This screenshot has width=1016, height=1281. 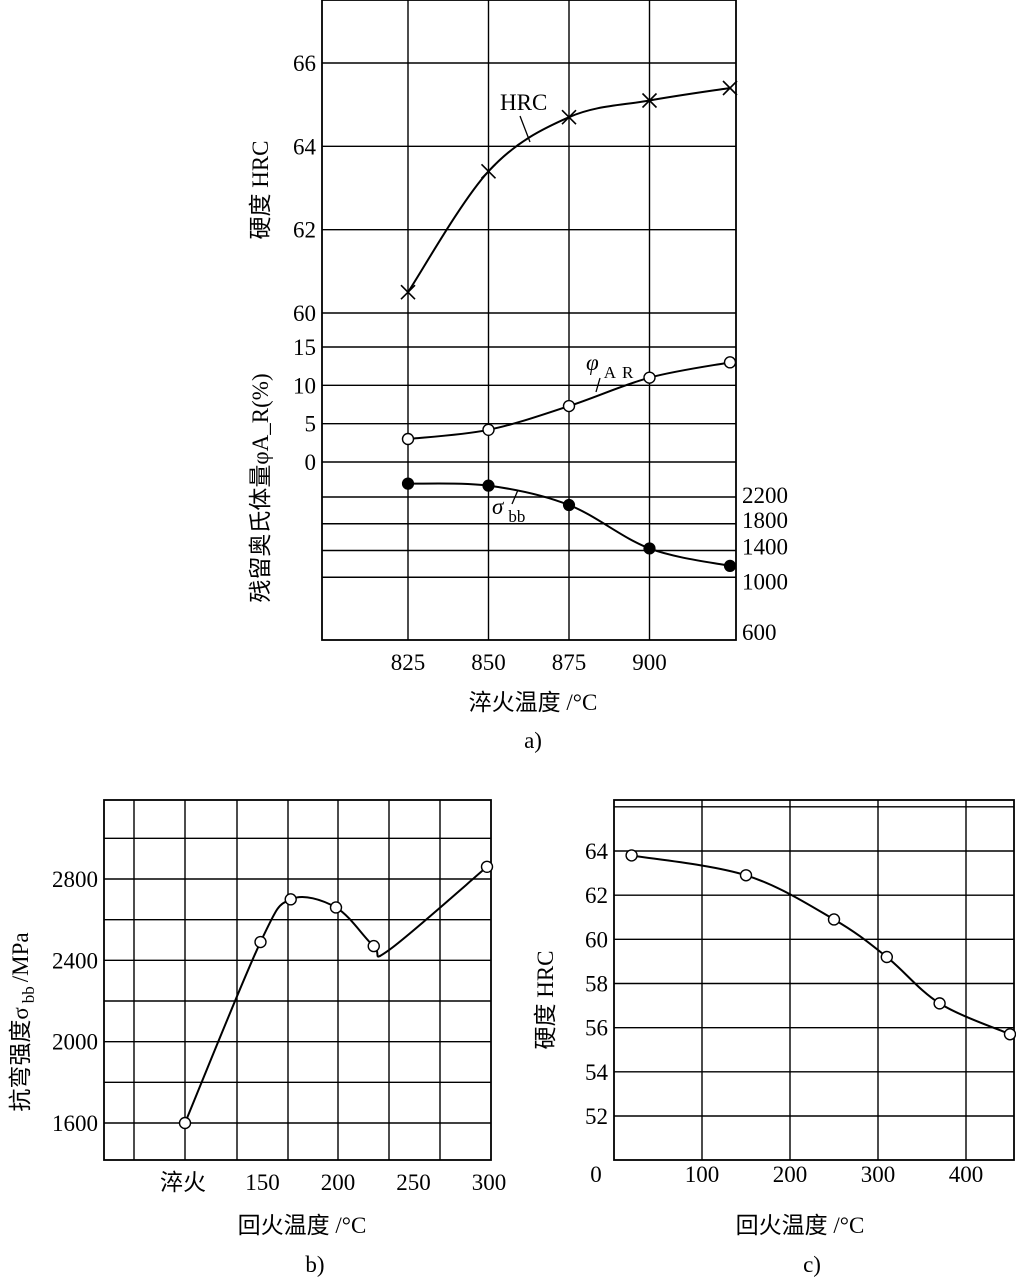 What do you see at coordinates (596, 1028) in the screenshot?
I see `chart-c-ytick-56: 56` at bounding box center [596, 1028].